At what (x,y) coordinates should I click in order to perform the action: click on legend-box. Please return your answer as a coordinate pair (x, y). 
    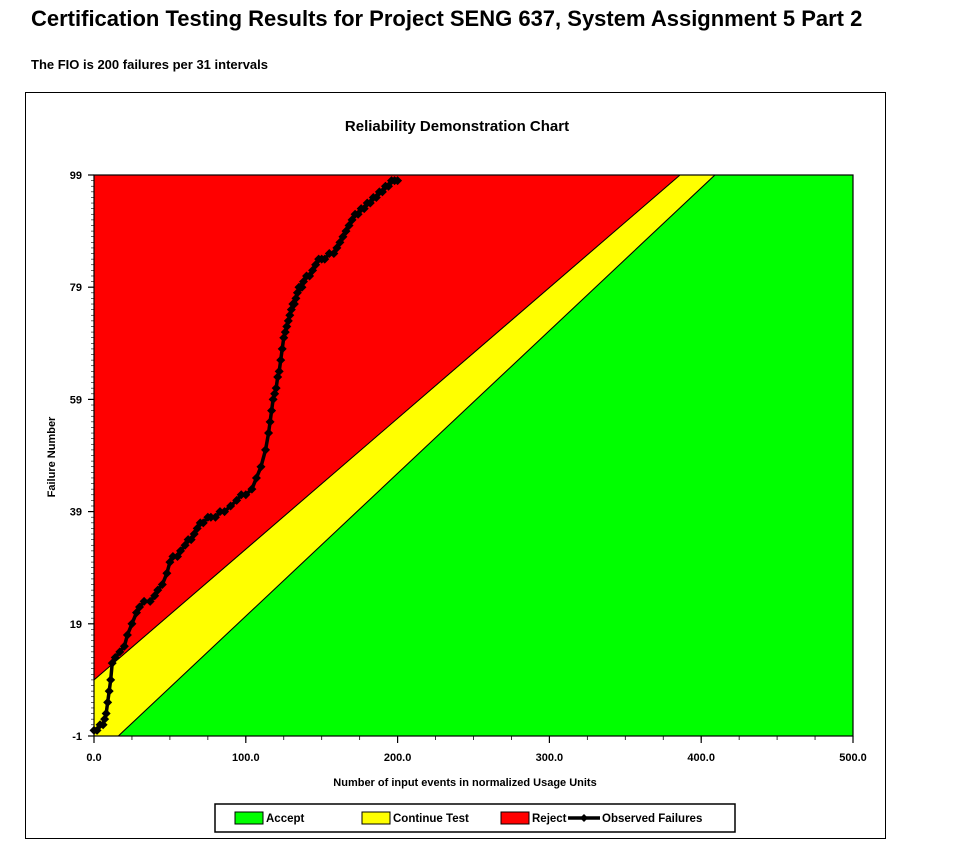
    Looking at the image, I should click on (475, 818).